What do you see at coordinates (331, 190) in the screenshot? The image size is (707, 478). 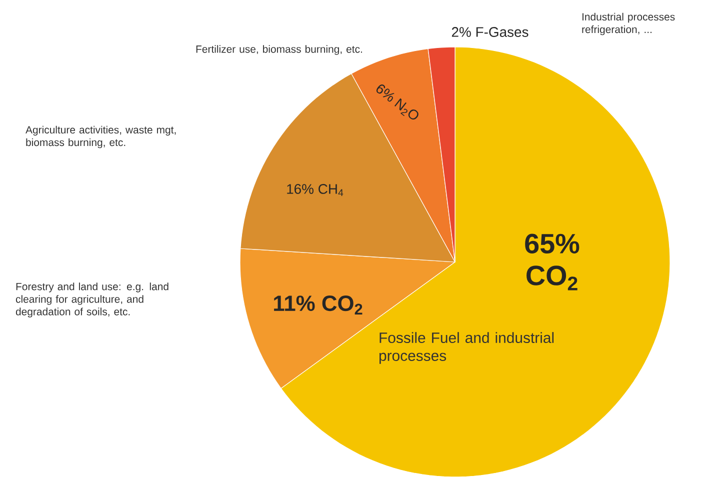 I see `slice-label: CH$_{4}$` at bounding box center [331, 190].